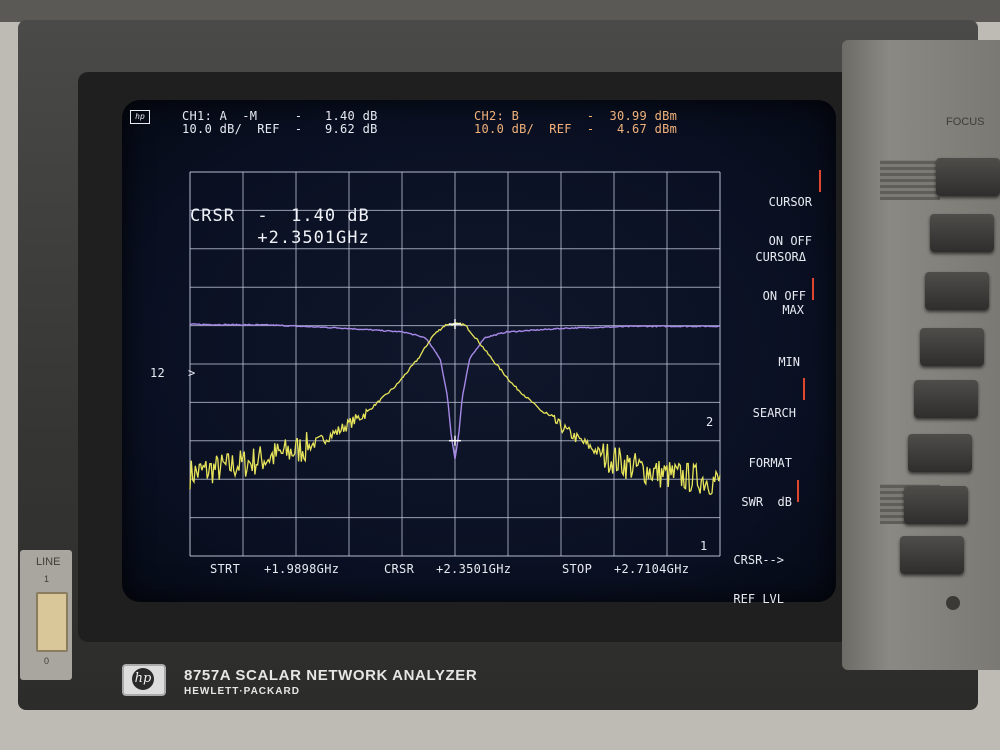 This screenshot has width=1000, height=750. Describe the element at coordinates (820, 181) in the screenshot. I see `softkey-cursor-indicator` at that location.